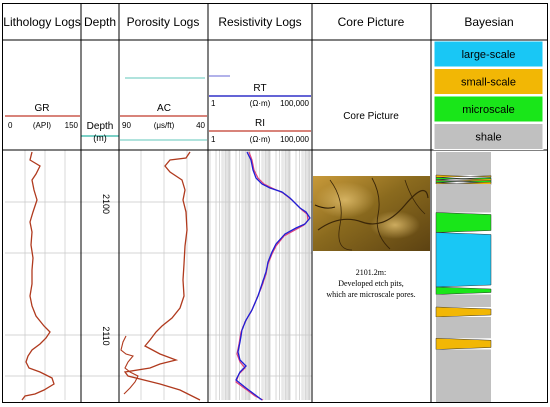 The width and height of the screenshot is (550, 407). What do you see at coordinates (200, 125) in the screenshot?
I see `ac-right: 40` at bounding box center [200, 125].